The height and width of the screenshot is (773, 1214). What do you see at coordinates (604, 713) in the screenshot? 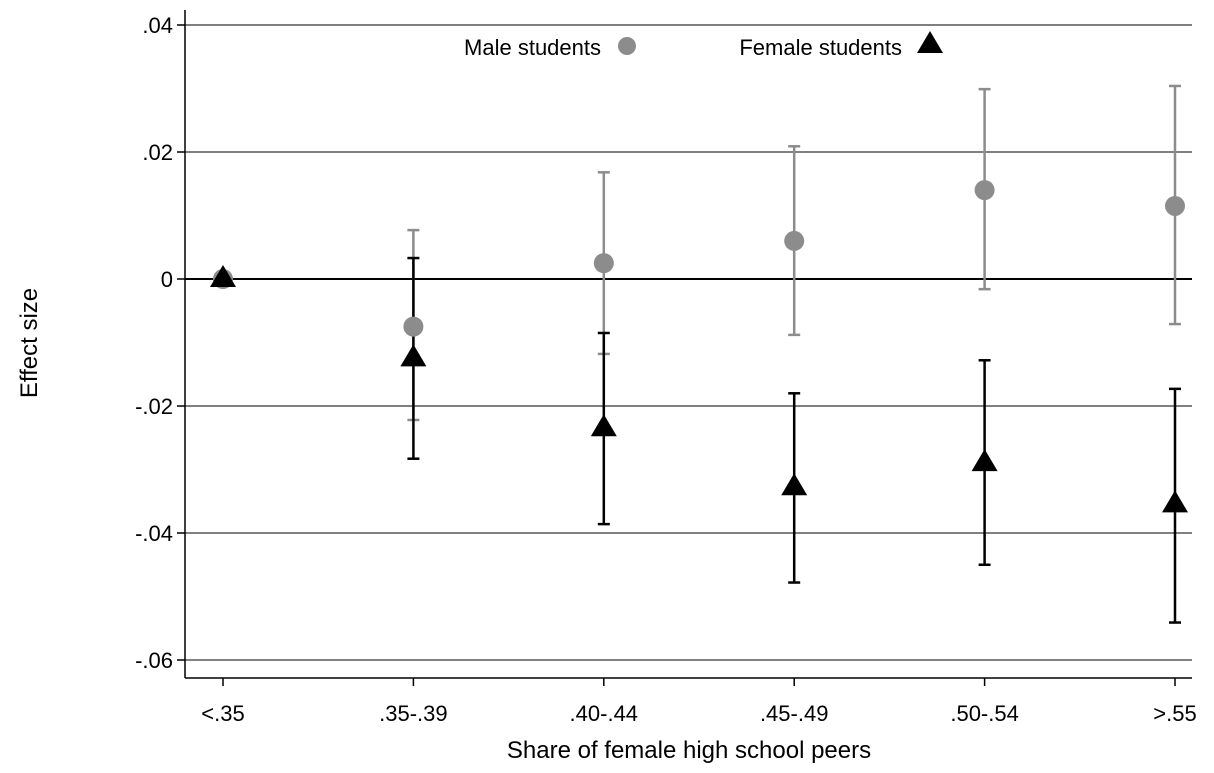
I see `x-tick-label: .40-.44` at bounding box center [604, 713].